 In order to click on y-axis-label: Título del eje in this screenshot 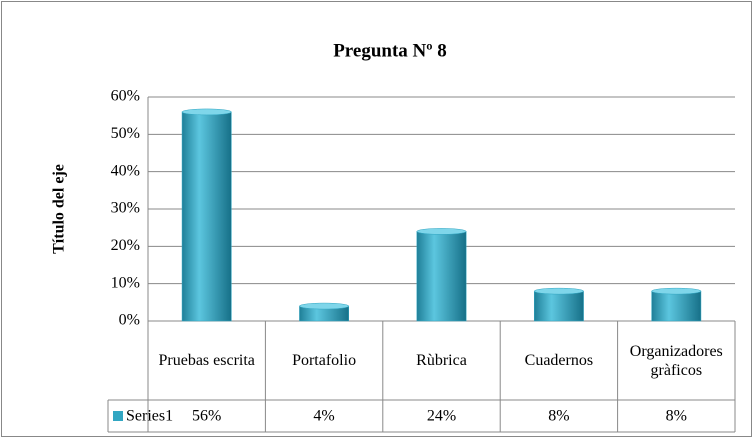, I will do `click(59, 209)`.